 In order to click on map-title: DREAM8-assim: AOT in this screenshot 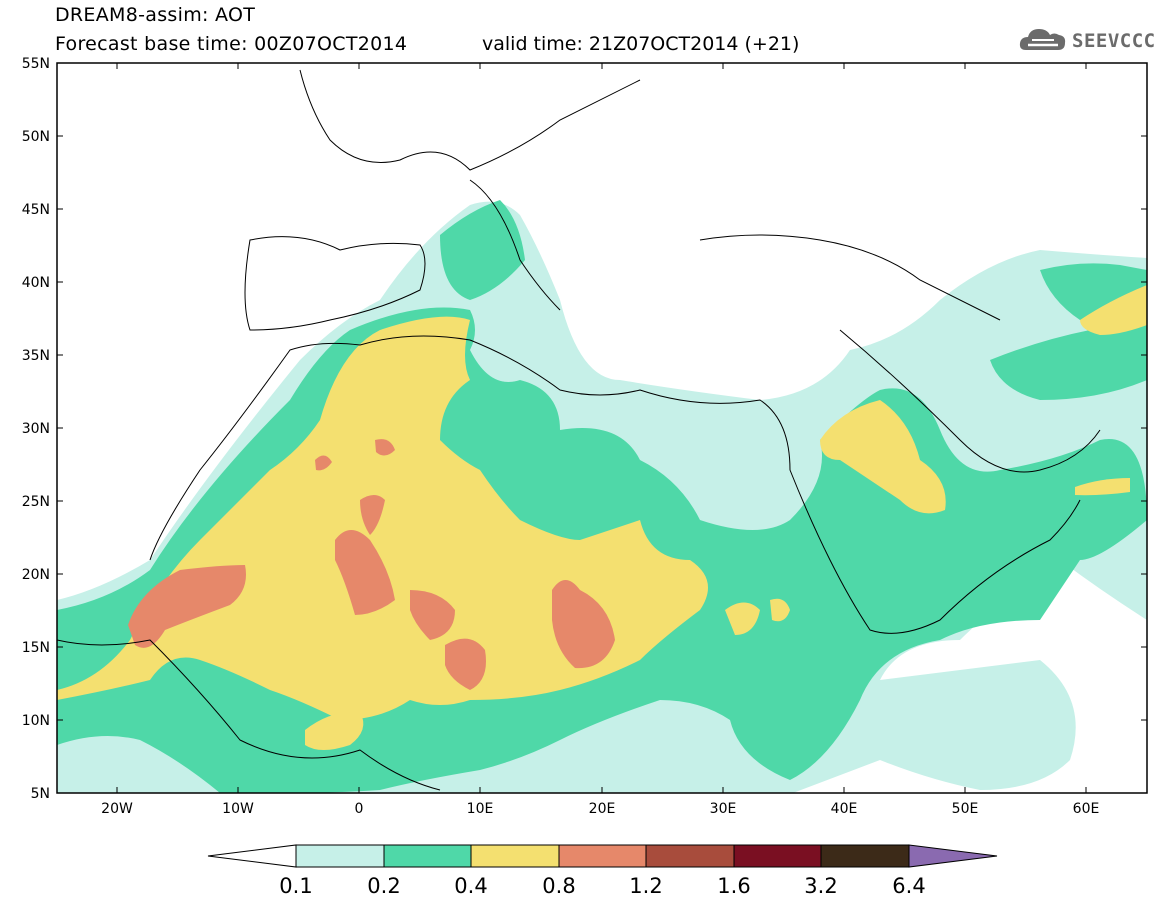, I will do `click(155, 15)`.